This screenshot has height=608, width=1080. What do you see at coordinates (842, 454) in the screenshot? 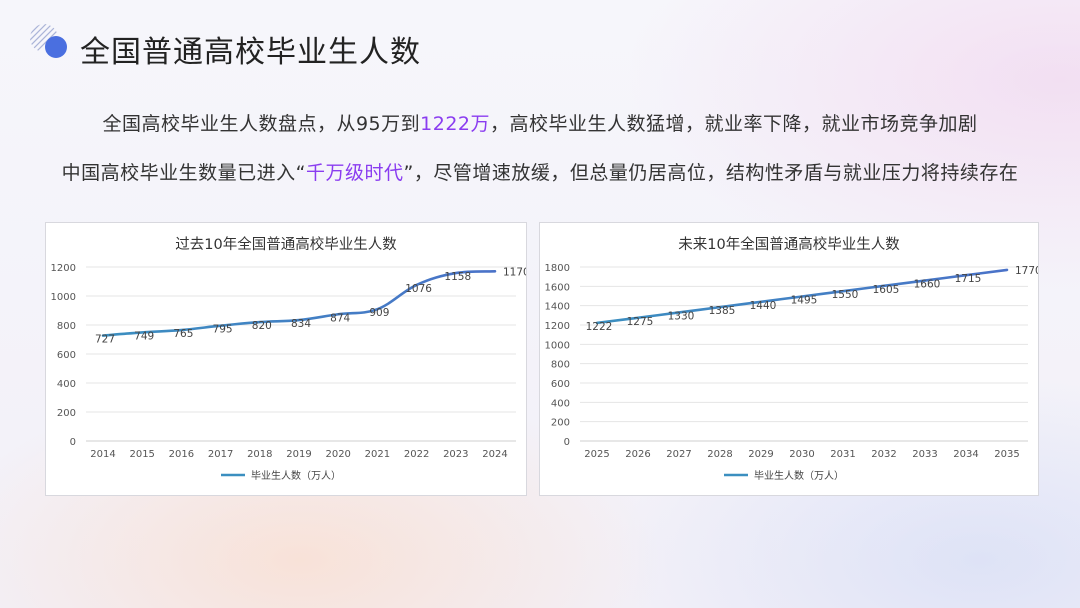
I see `x-tick-label: 2031` at bounding box center [842, 454].